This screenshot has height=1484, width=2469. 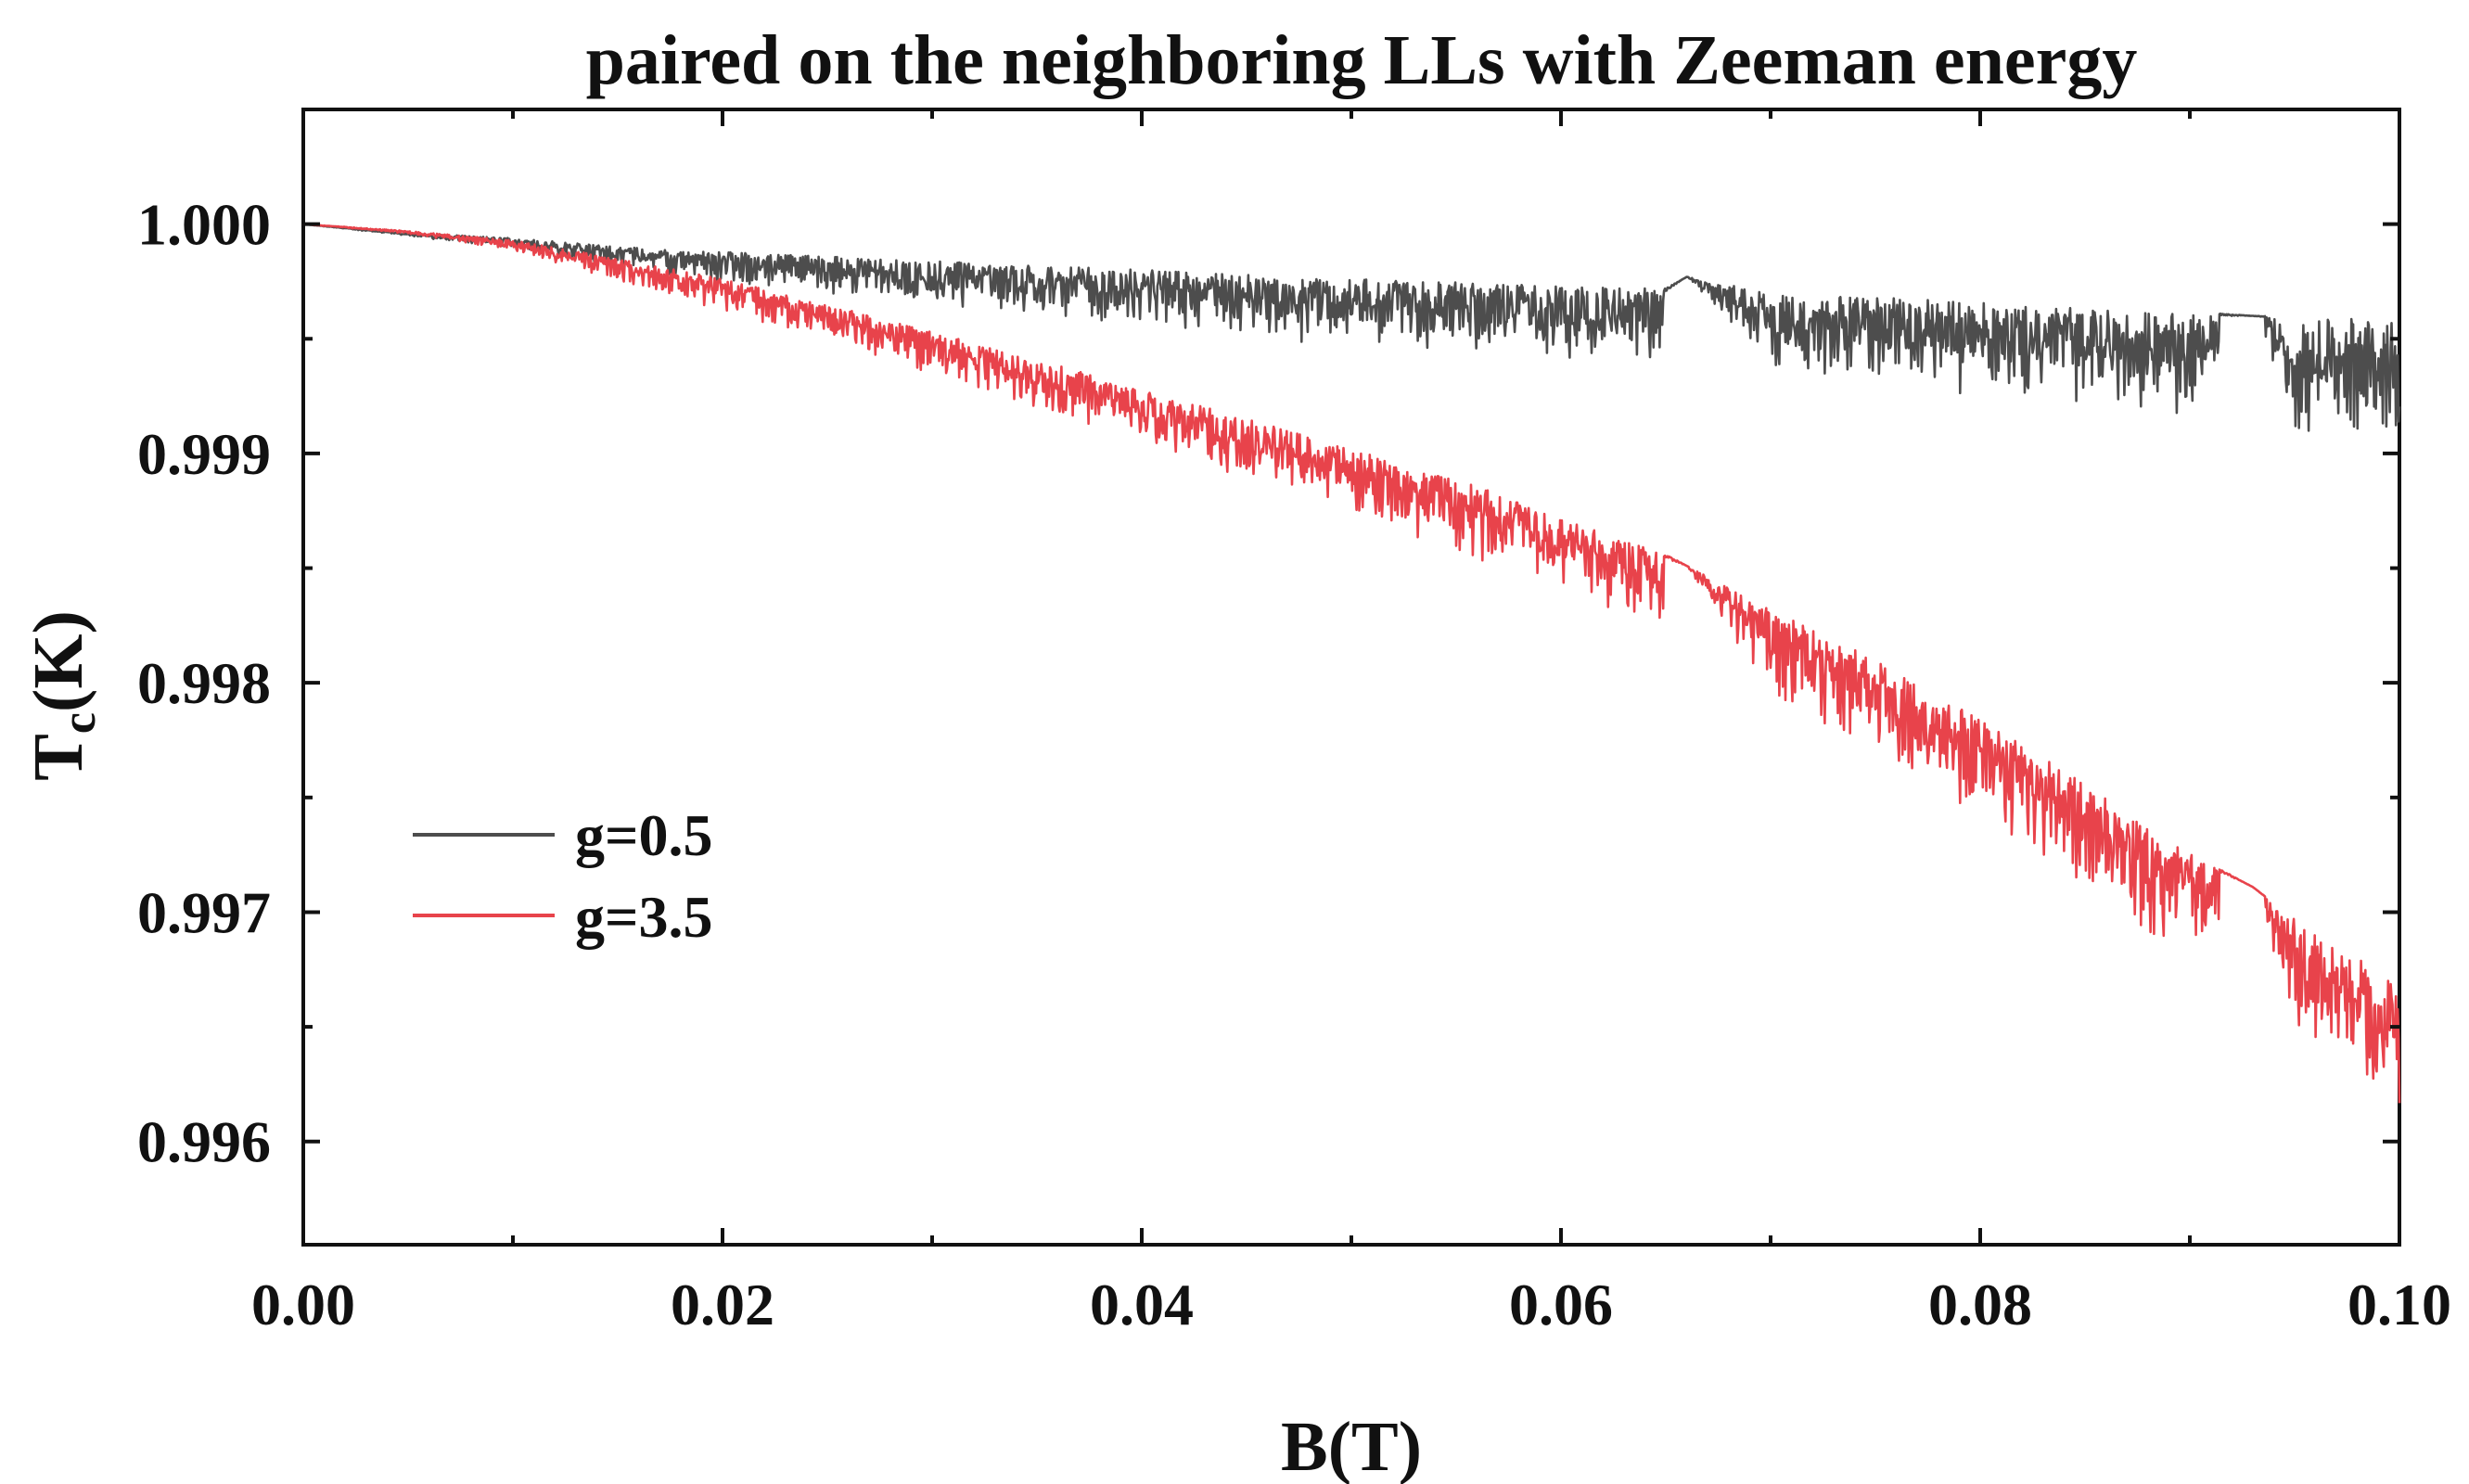 I want to click on x-tick-label: 0.10, so click(x=2399, y=1304).